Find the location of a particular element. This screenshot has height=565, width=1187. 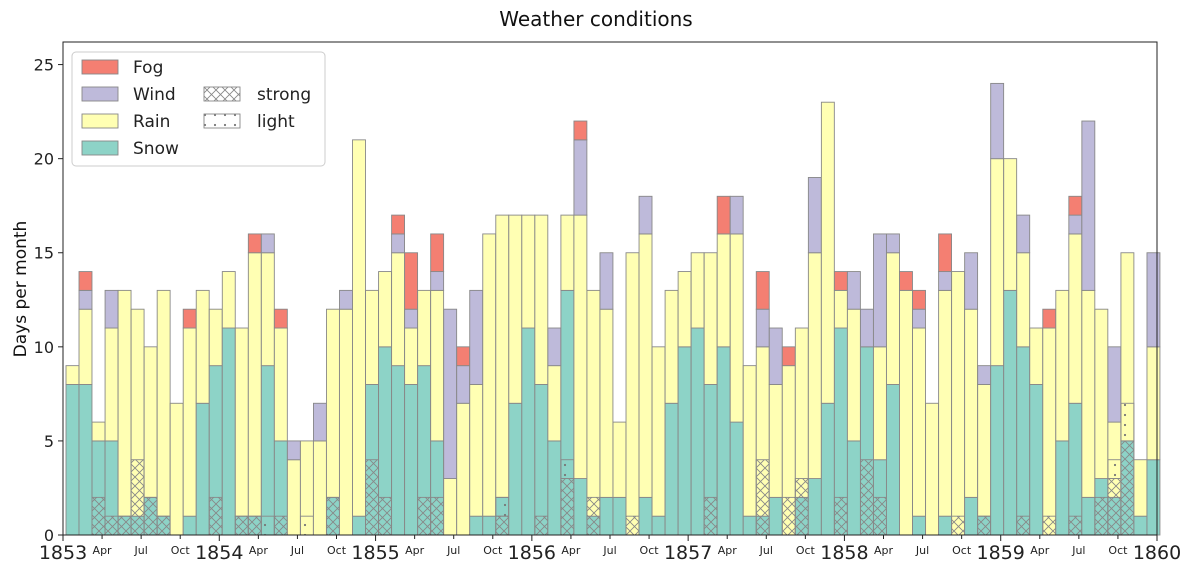

chart-title: Weather conditions is located at coordinates (595, 19).